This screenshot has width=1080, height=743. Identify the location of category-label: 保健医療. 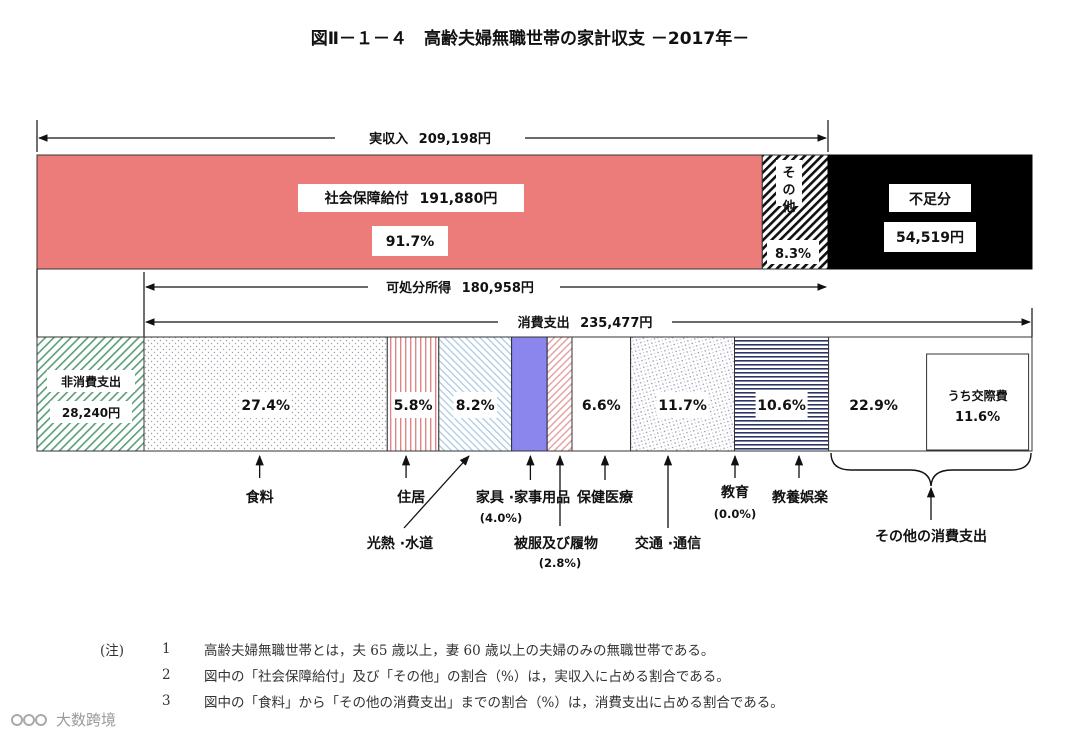
(605, 497).